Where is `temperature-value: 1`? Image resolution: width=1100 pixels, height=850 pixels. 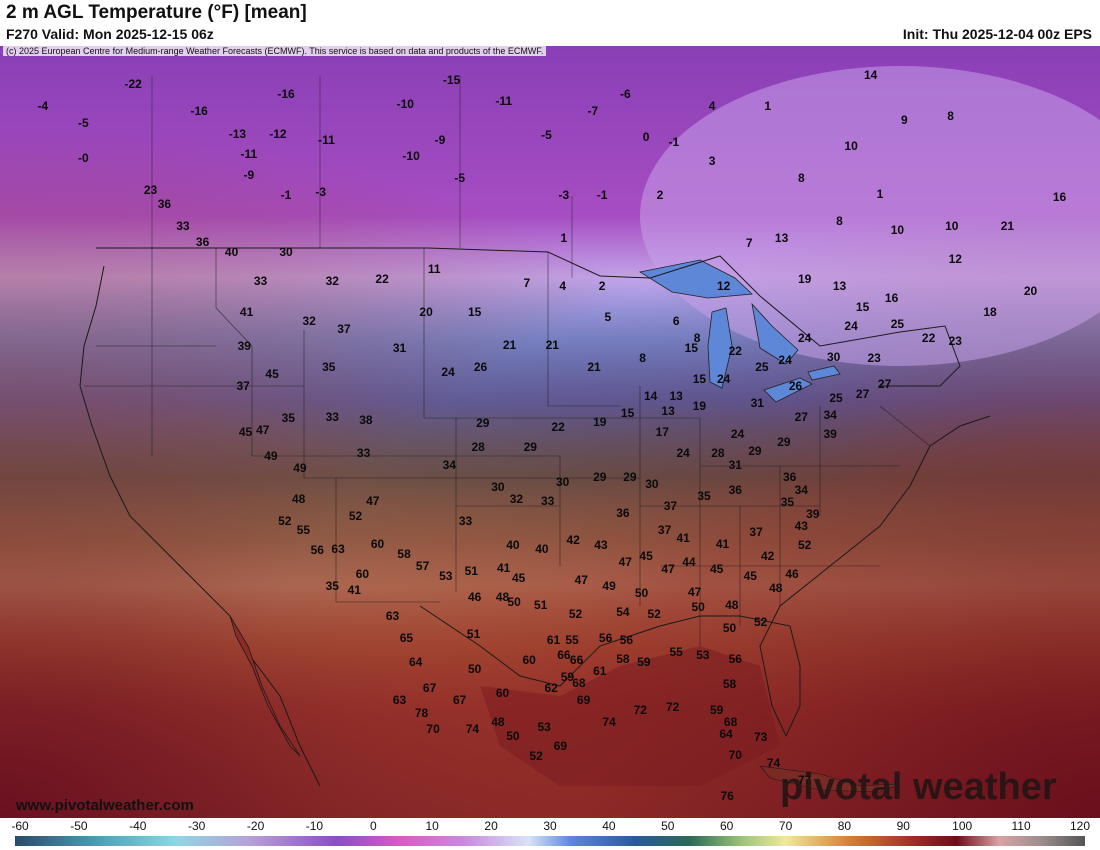
temperature-value: 1 is located at coordinates (768, 106).